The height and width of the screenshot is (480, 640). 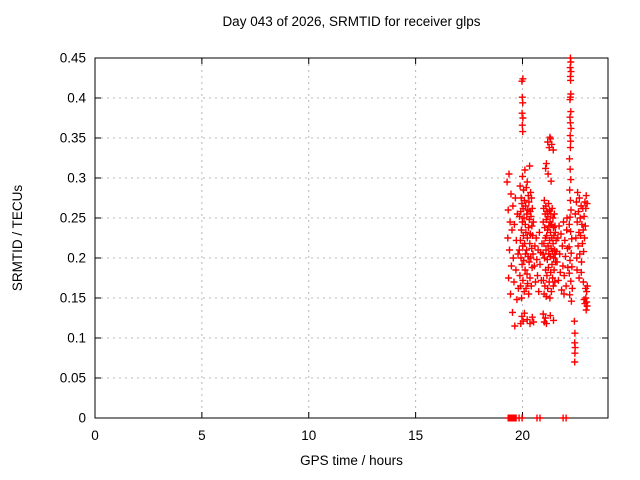 I want to click on x-tick-label: 5, so click(x=202, y=435).